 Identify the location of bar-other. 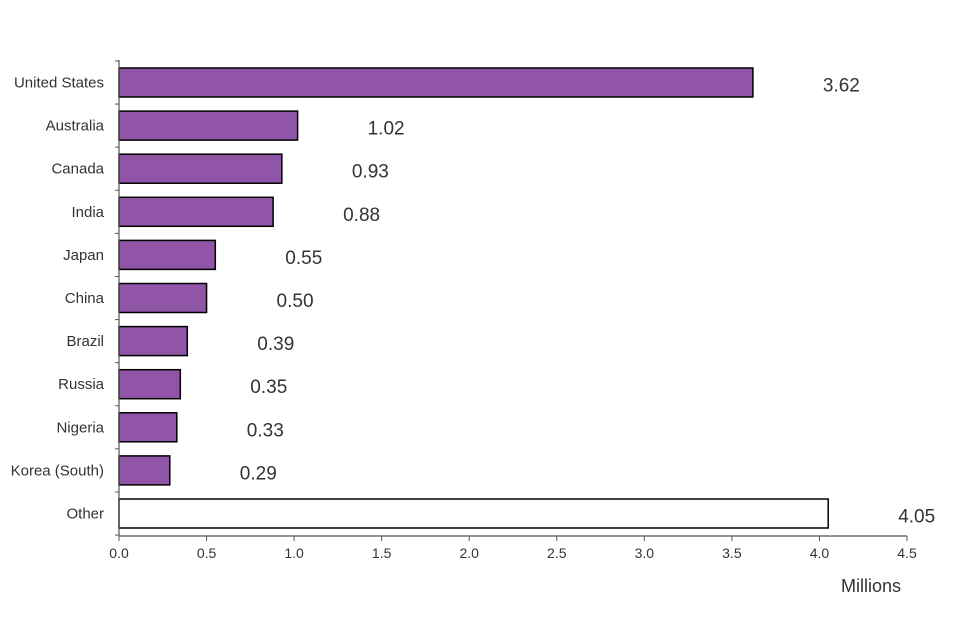
(473, 513).